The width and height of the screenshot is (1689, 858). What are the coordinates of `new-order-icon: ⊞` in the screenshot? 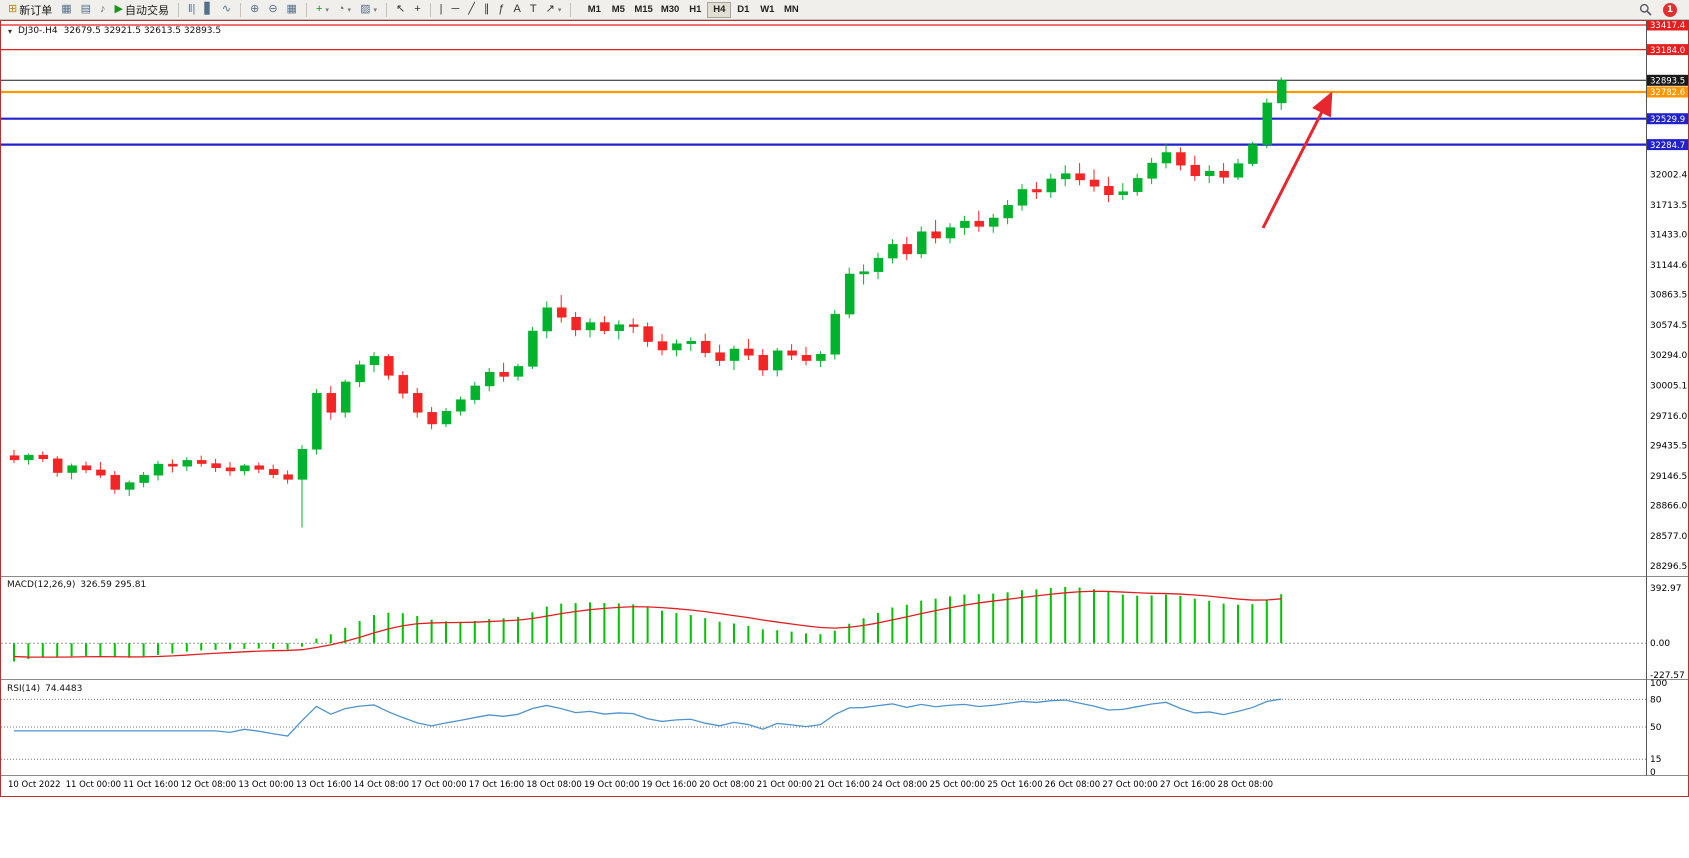 It's located at (13, 9).